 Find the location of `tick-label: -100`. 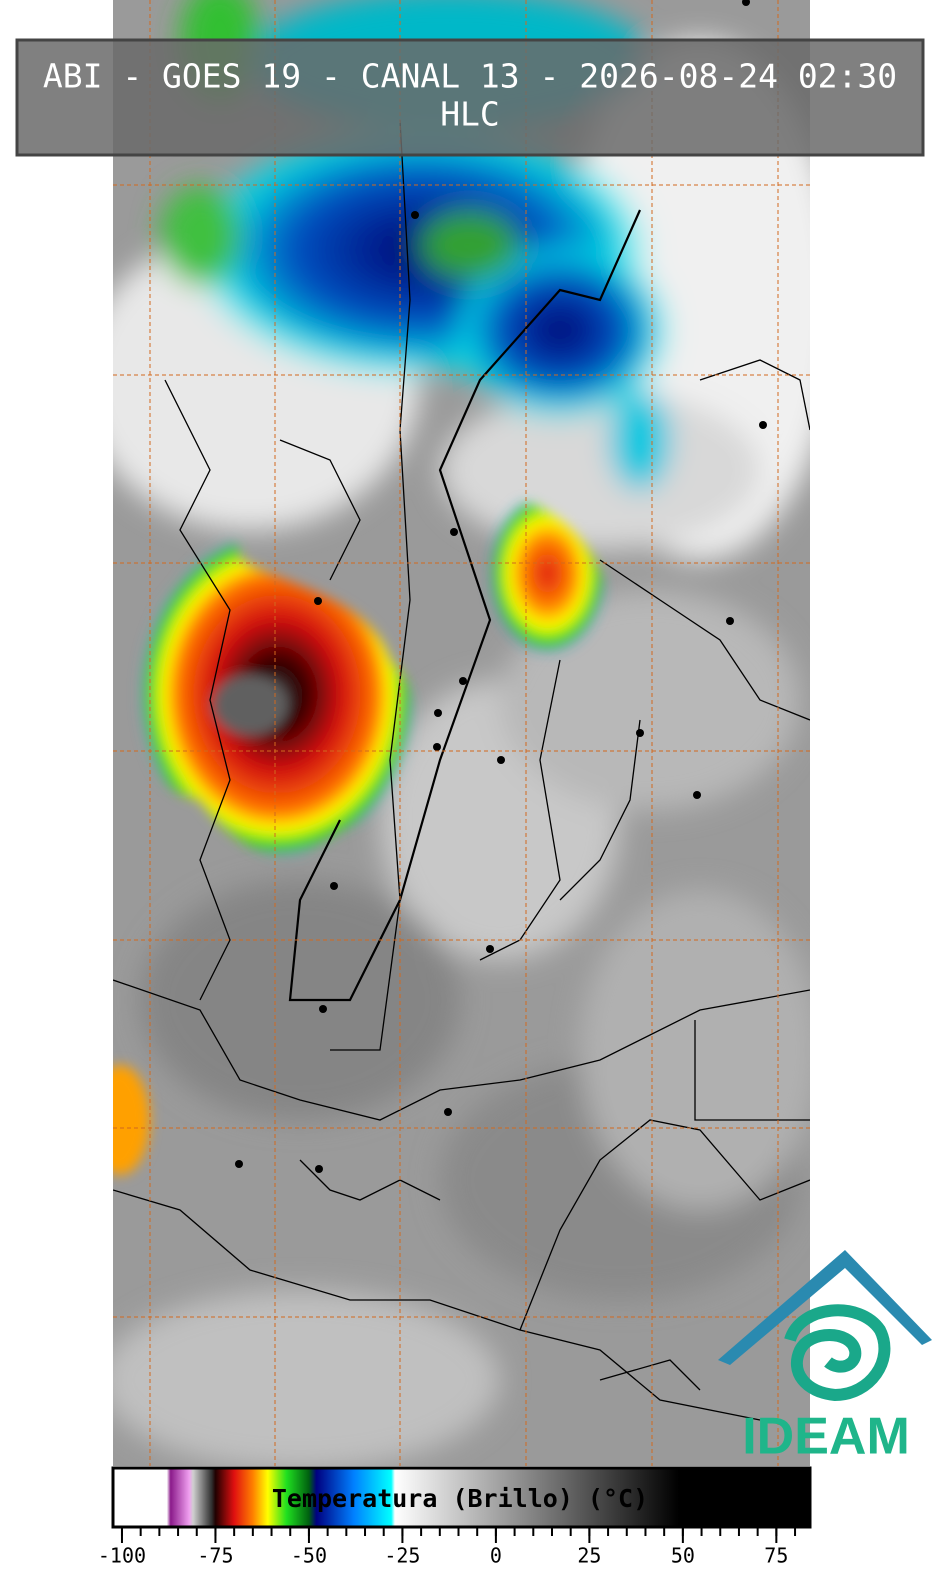

tick-label: -100 is located at coordinates (122, 1556).